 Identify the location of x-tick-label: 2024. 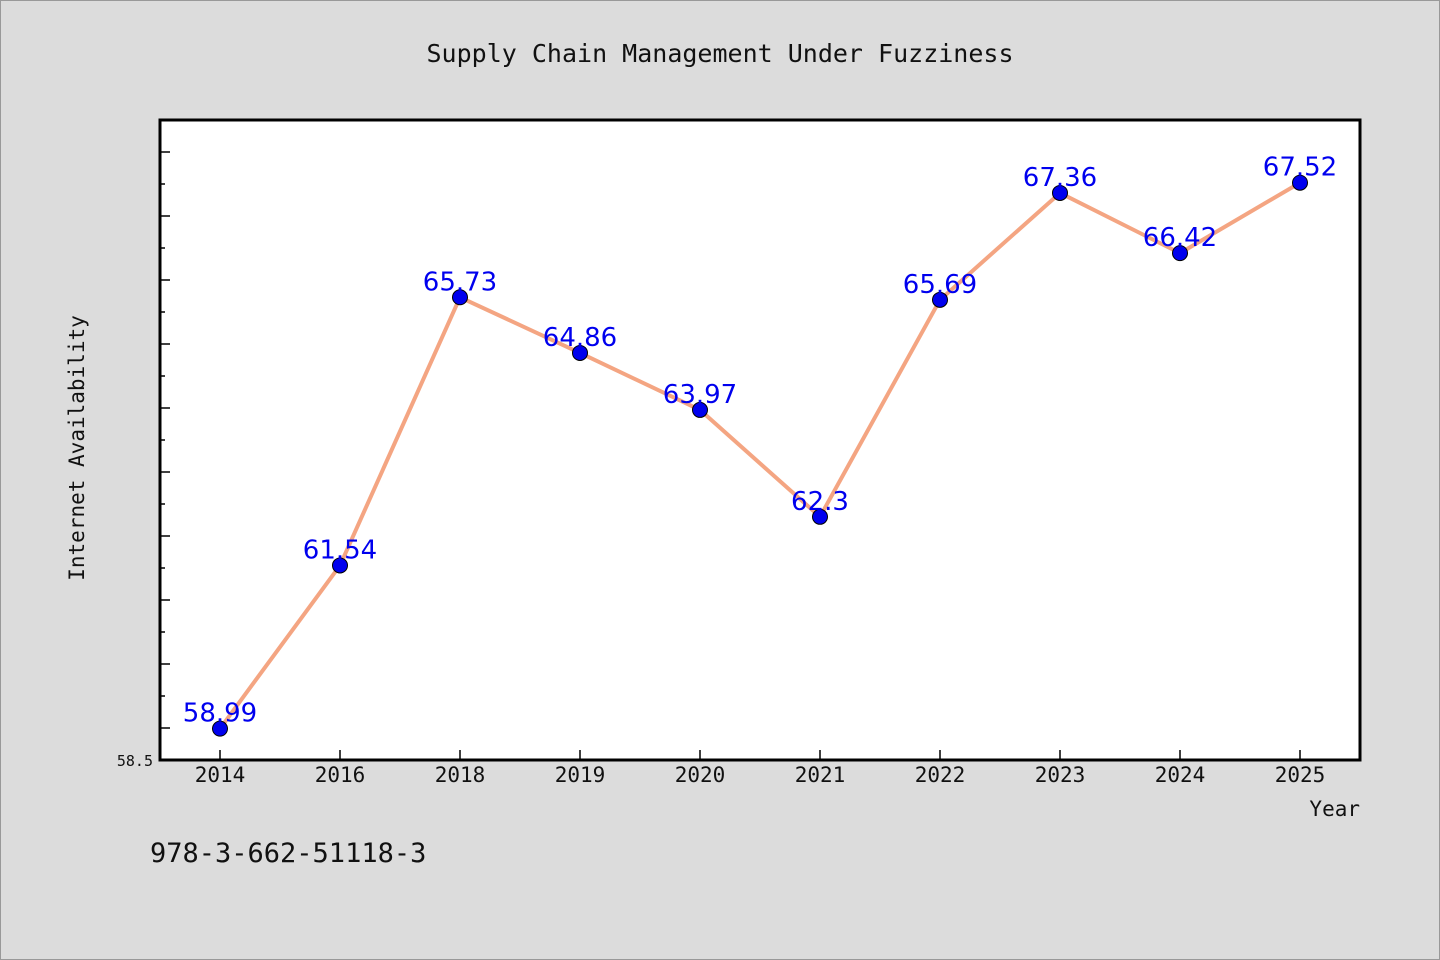
(1180, 775).